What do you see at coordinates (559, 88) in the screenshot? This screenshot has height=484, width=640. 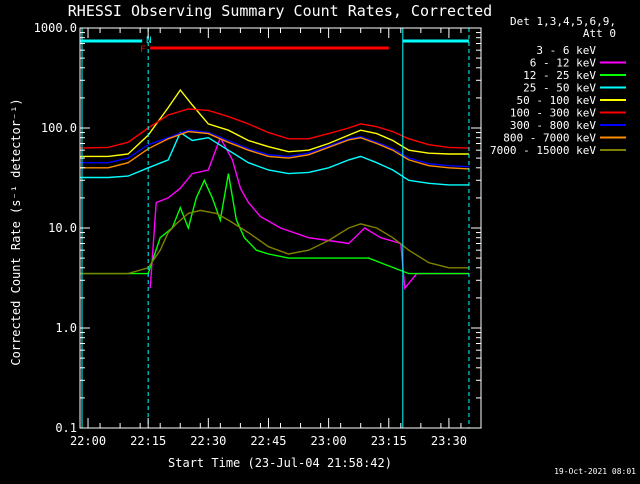 I see `legend-label-3: 25 - 50 keV` at bounding box center [559, 88].